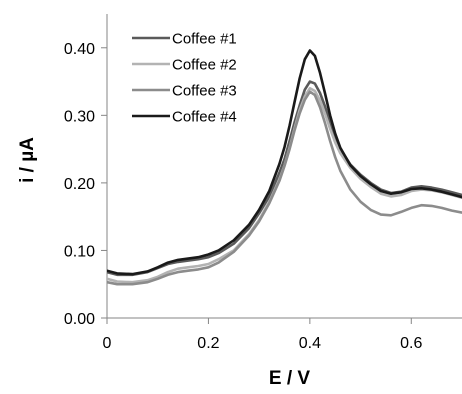 The width and height of the screenshot is (462, 394). Describe the element at coordinates (204, 117) in the screenshot. I see `legend-label: Coffee #4` at that location.